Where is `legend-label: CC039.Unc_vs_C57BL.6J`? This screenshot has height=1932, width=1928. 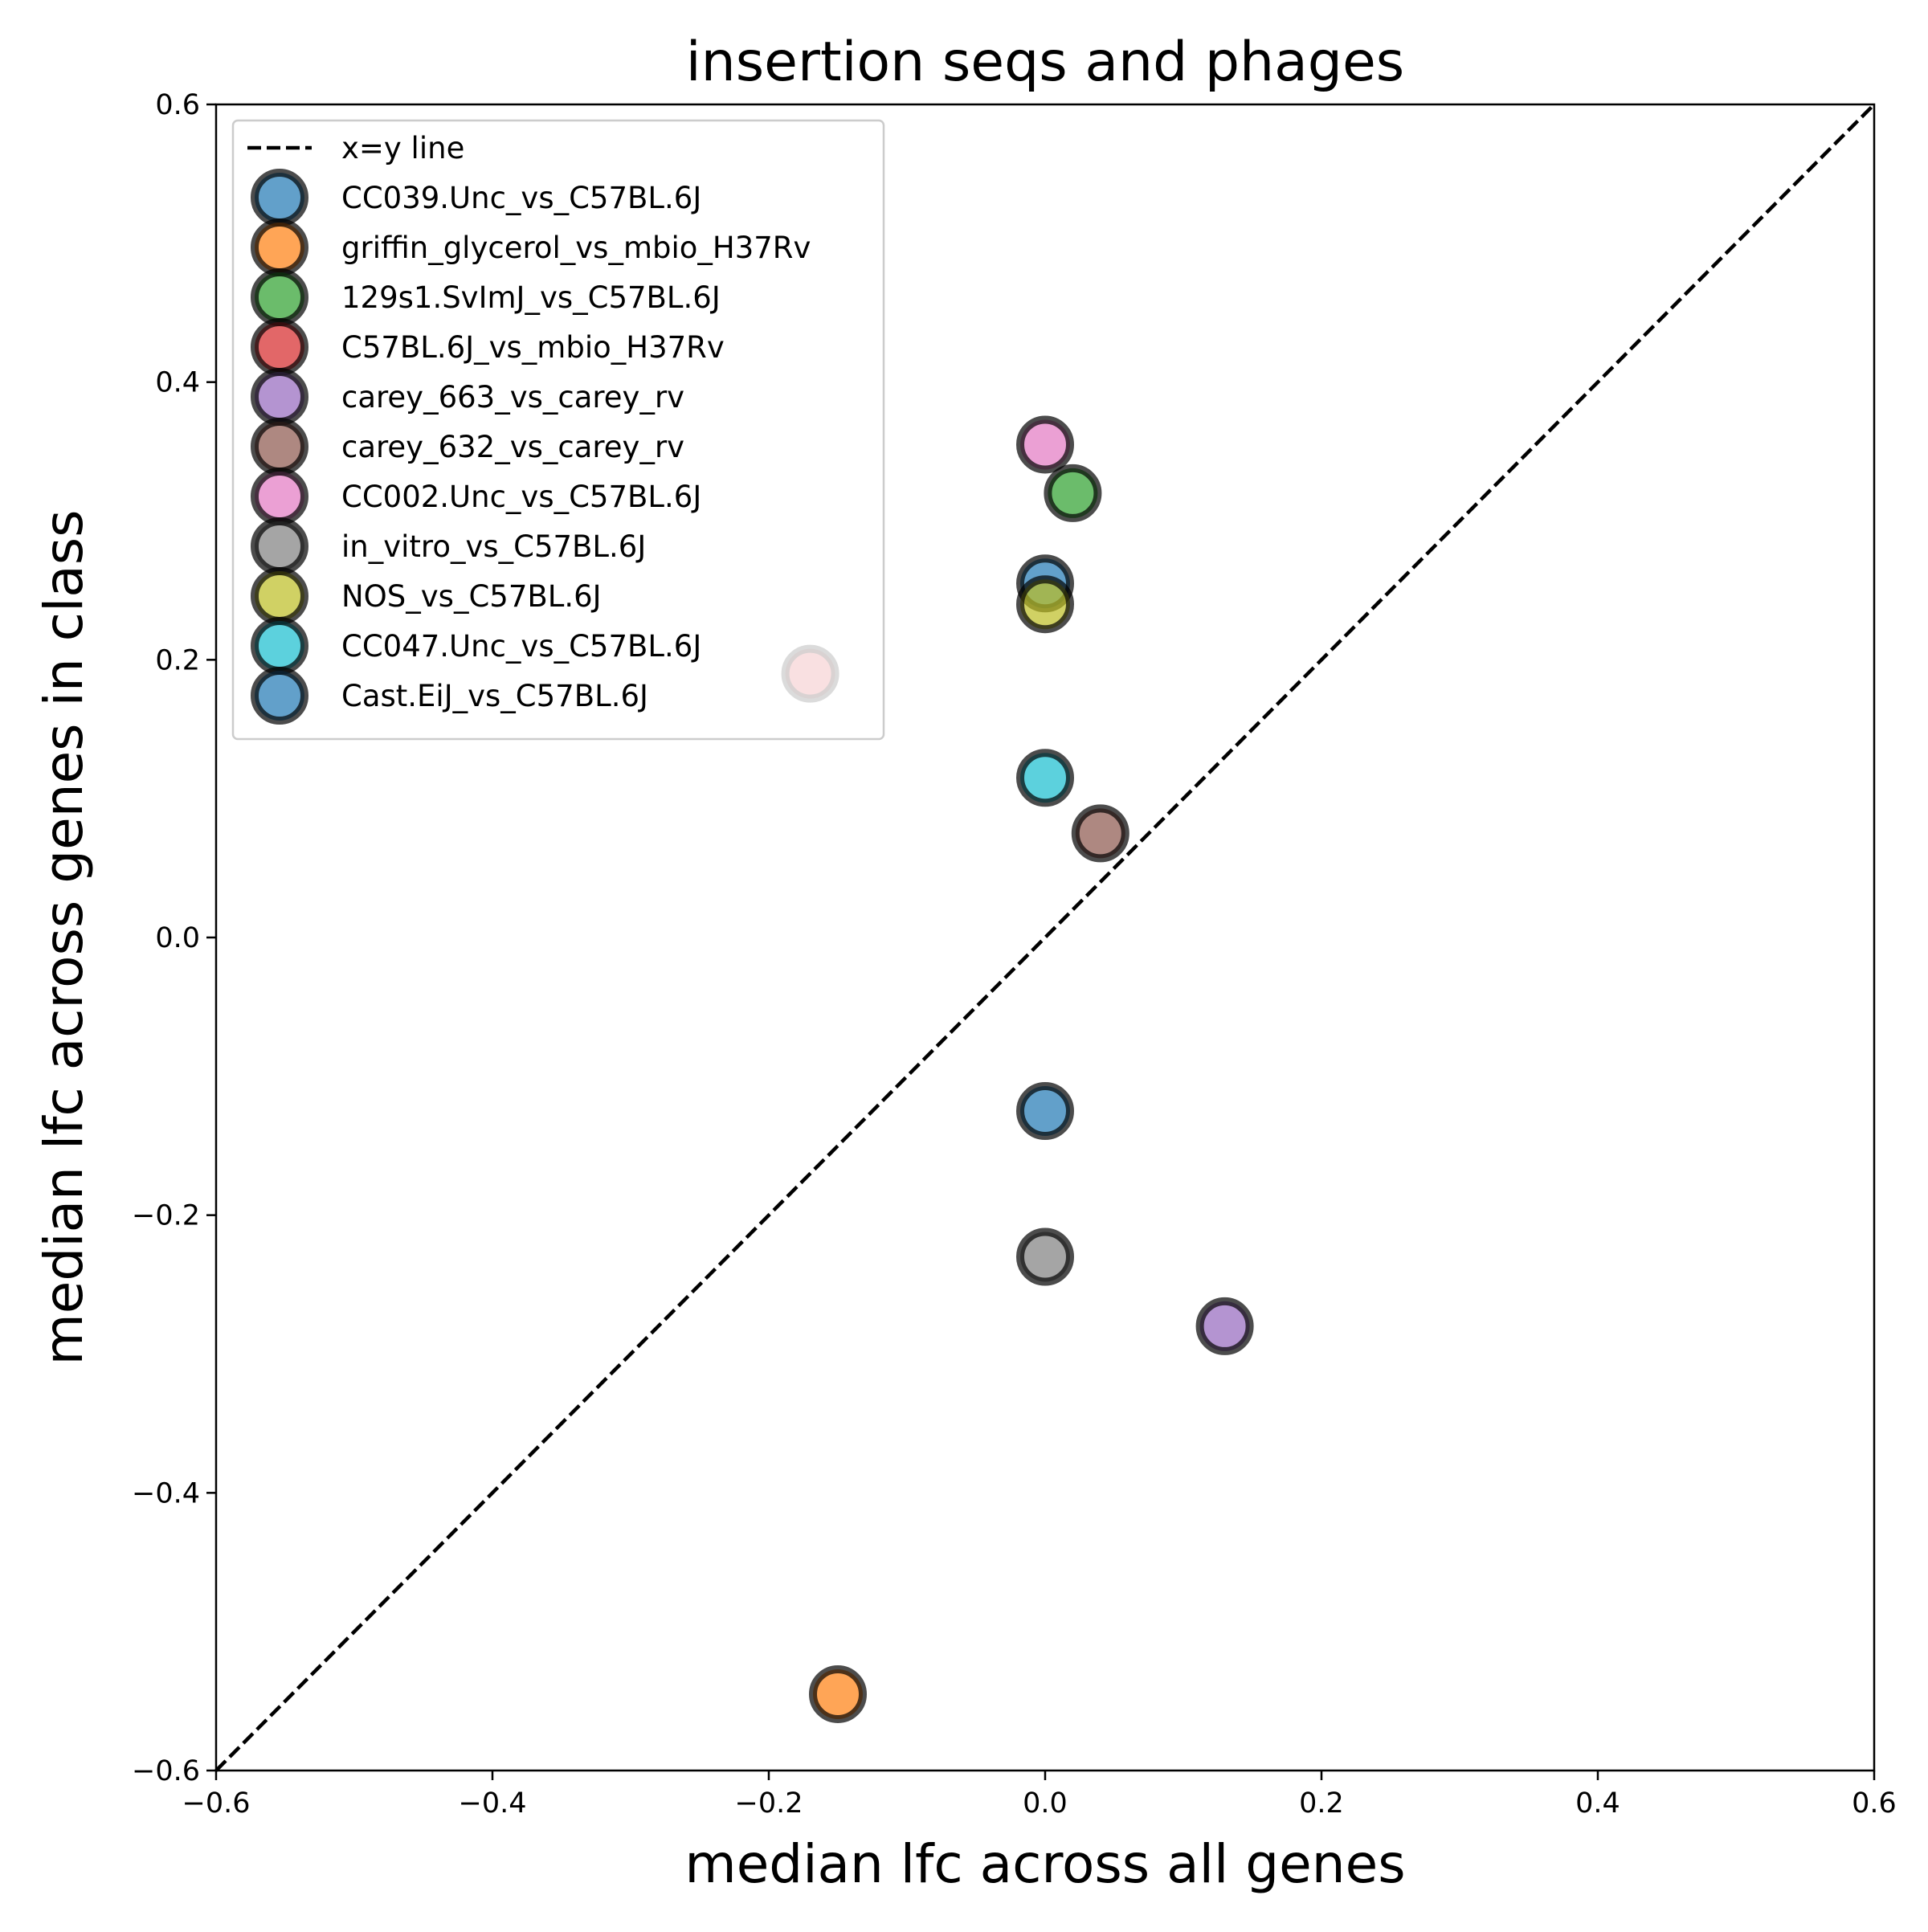 legend-label: CC039.Unc_vs_C57BL.6J is located at coordinates (521, 198).